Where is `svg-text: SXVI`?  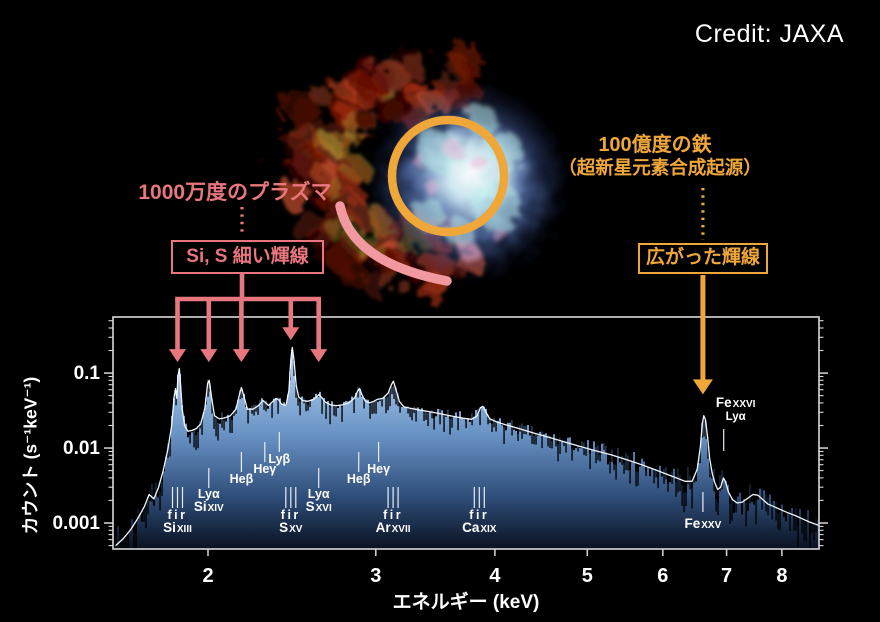 svg-text: SXVI is located at coordinates (319, 506).